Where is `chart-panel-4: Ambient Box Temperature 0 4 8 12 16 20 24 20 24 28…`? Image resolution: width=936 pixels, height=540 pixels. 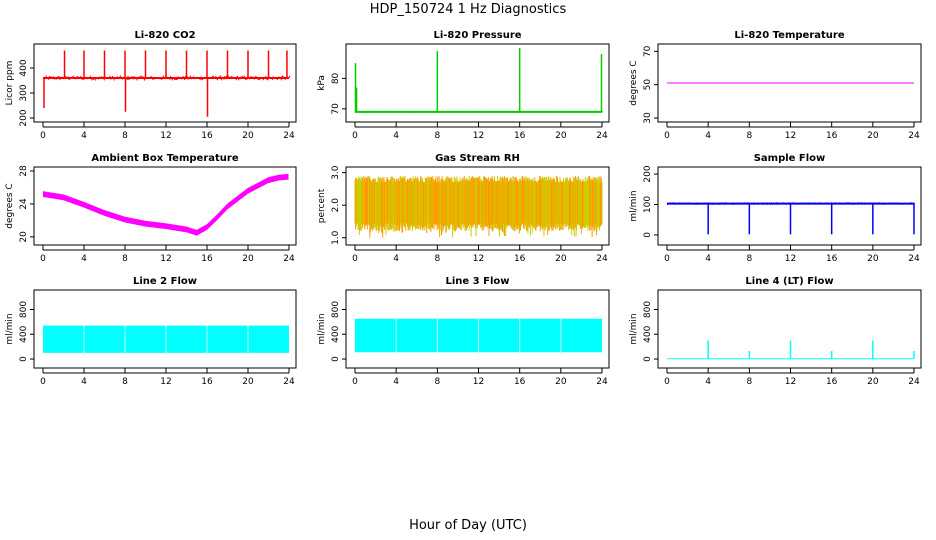 chart-panel-4: Ambient Box Temperature 0 4 8 12 16 20 24 20 24 28… is located at coordinates (151, 208).